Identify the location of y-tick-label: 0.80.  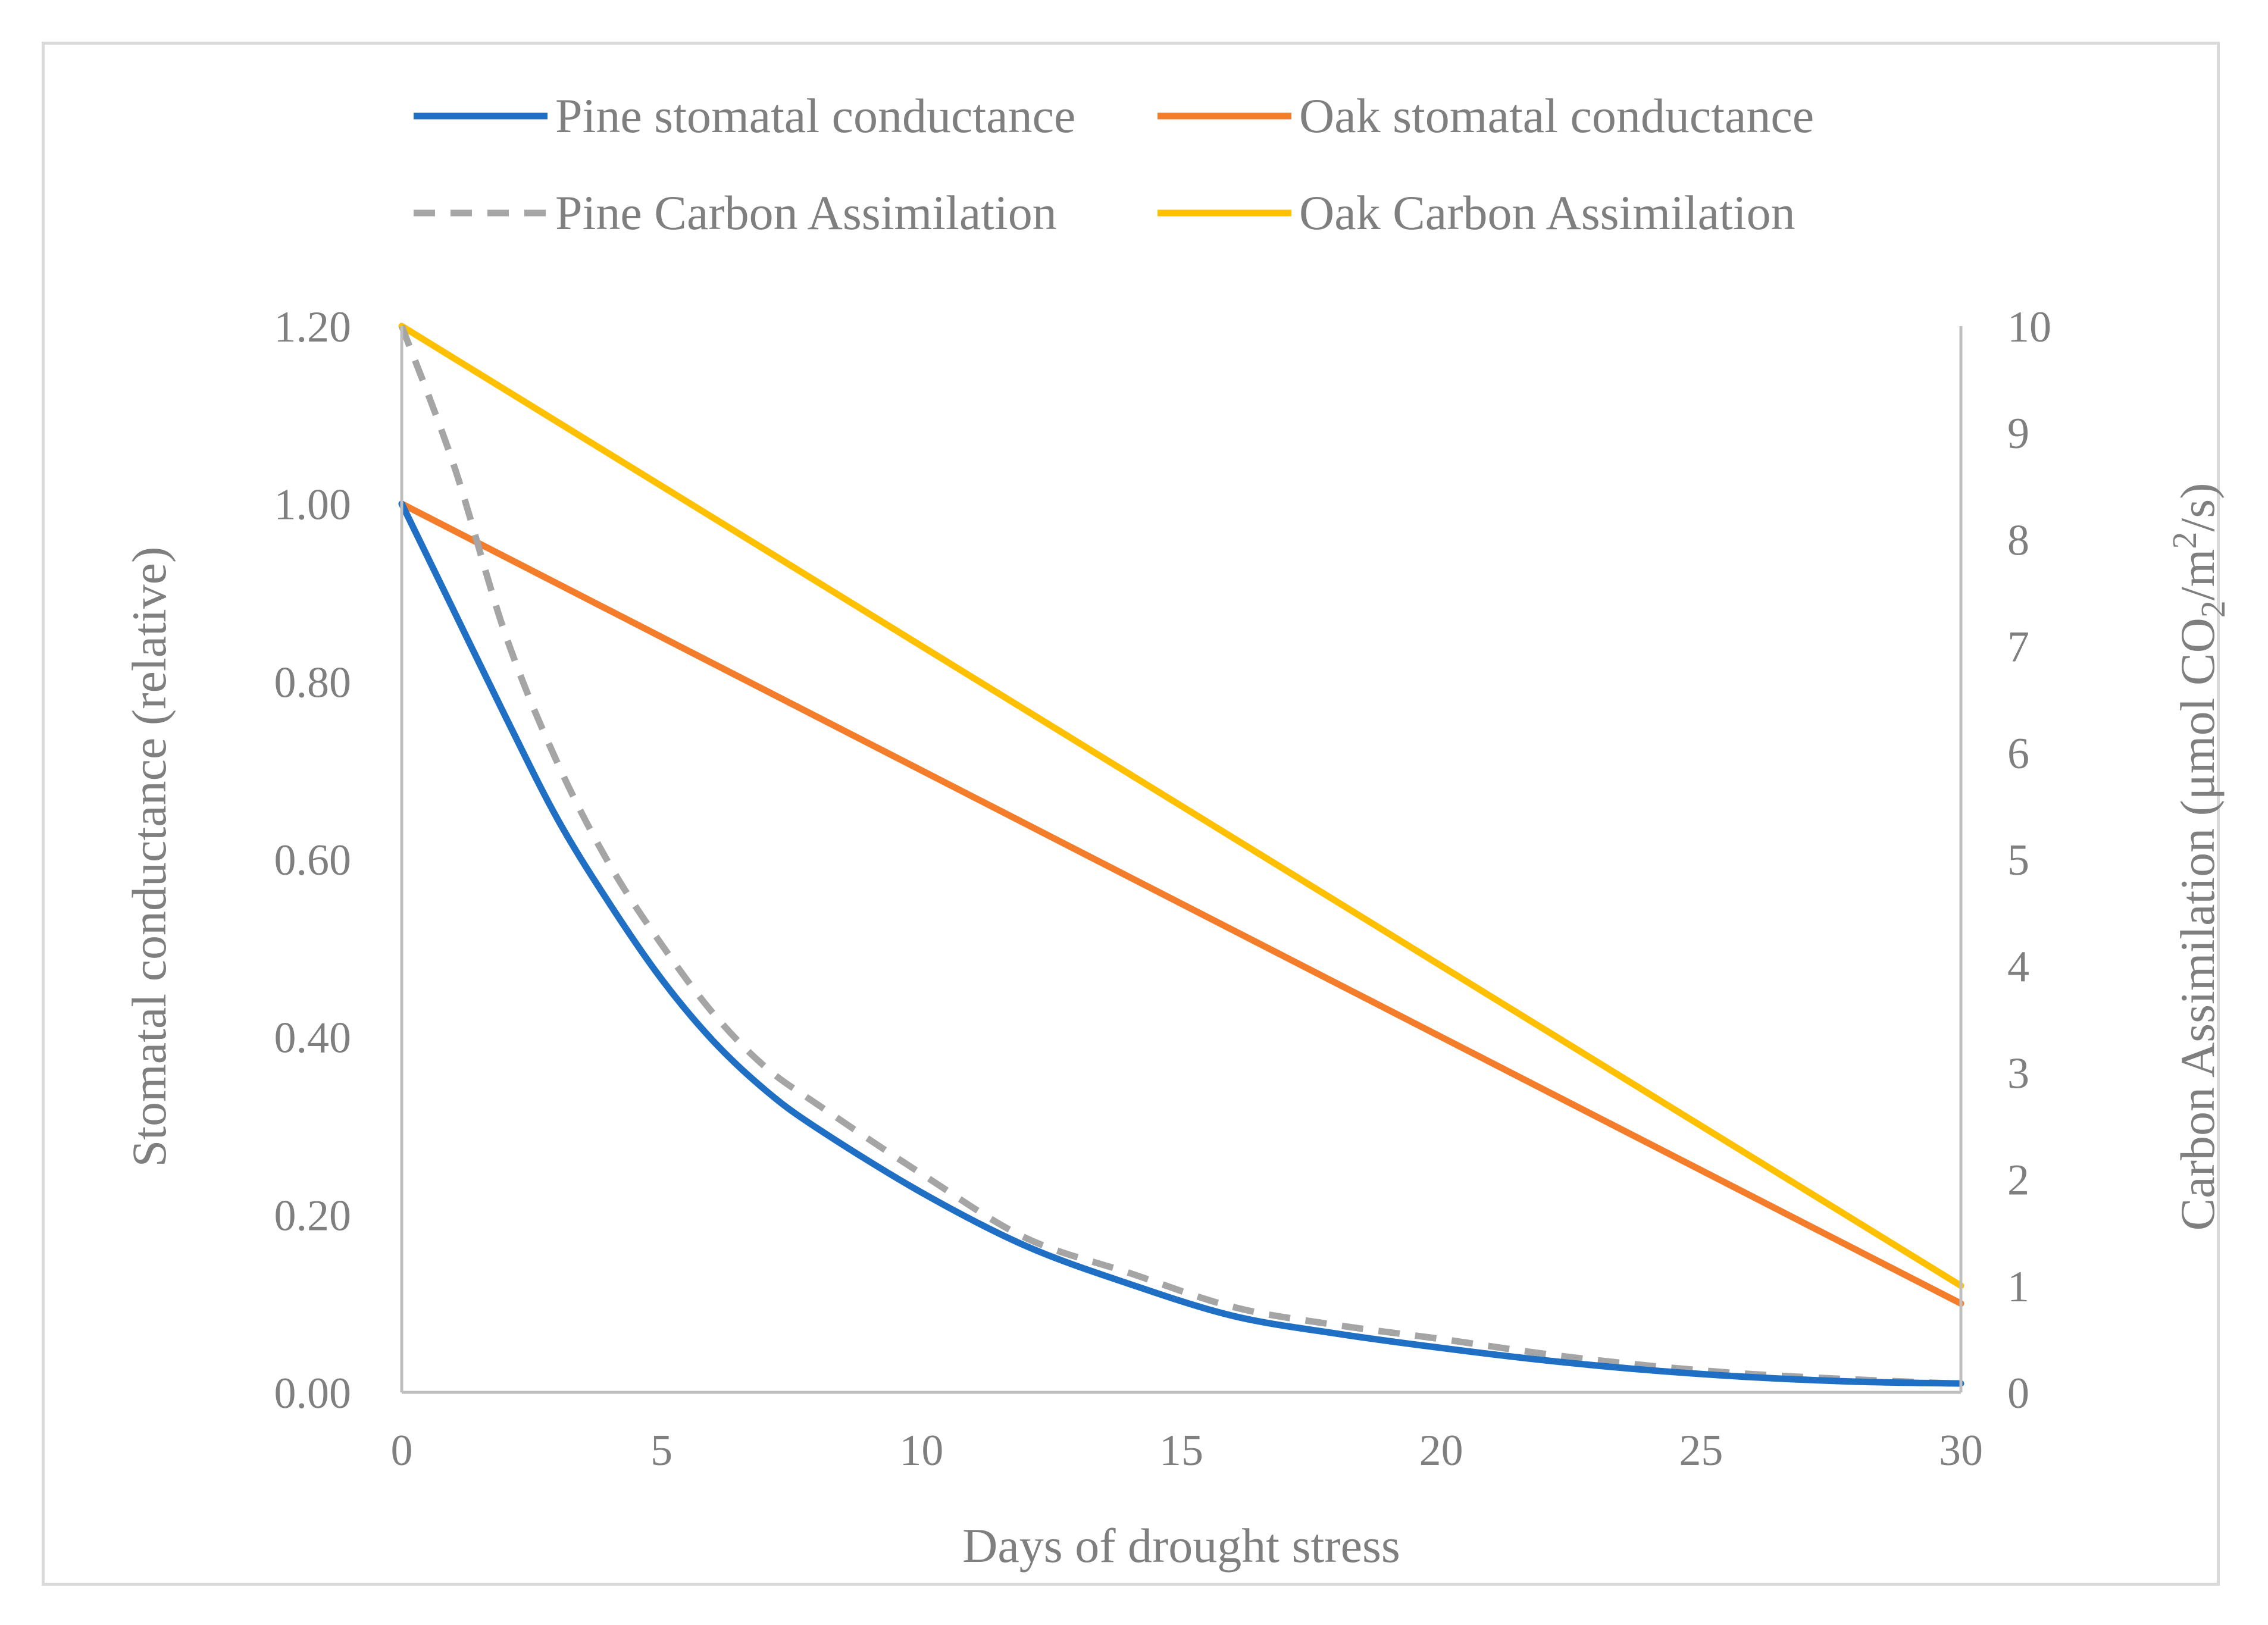
(313, 682).